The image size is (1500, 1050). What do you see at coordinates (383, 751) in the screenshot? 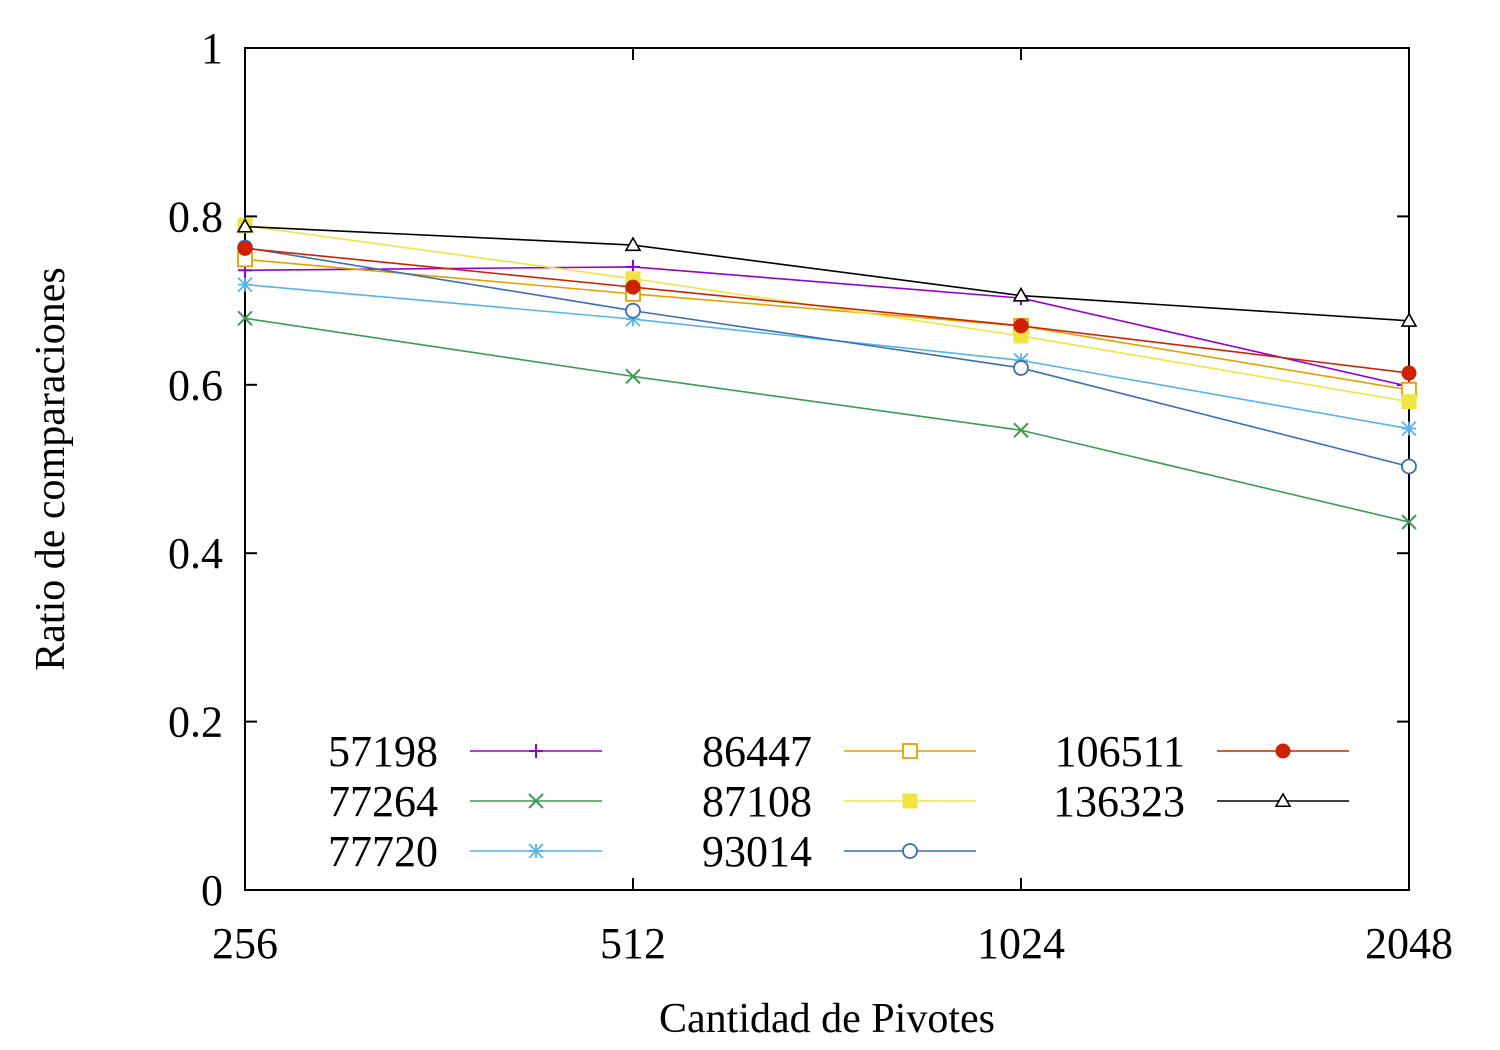
I see `legend-label: 57198` at bounding box center [383, 751].